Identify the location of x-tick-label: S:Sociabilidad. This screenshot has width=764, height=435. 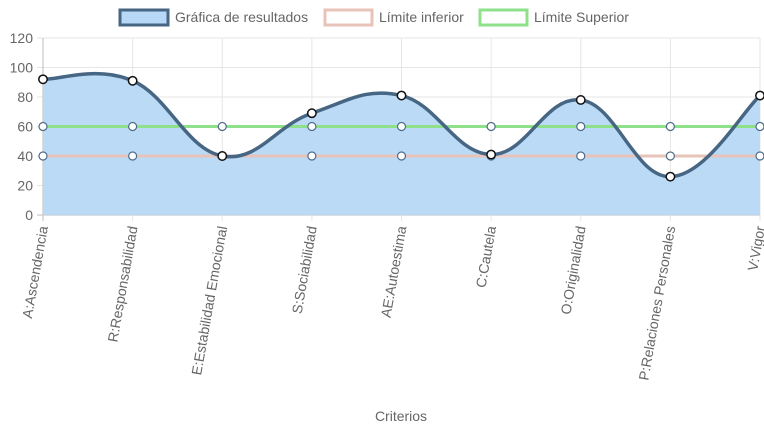
(304, 270).